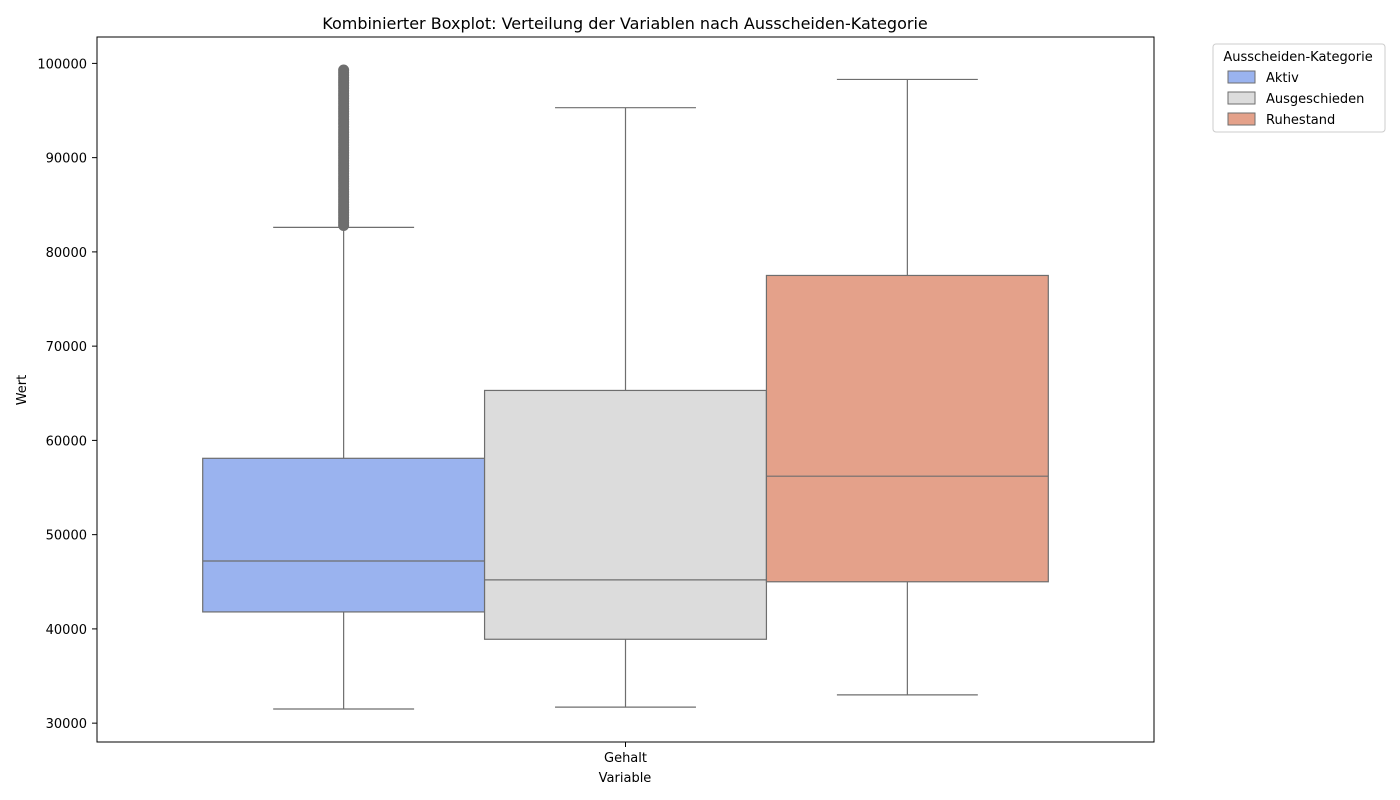 This screenshot has height=800, width=1400. Describe the element at coordinates (66, 630) in the screenshot. I see `y-tick-label: 40000` at that location.